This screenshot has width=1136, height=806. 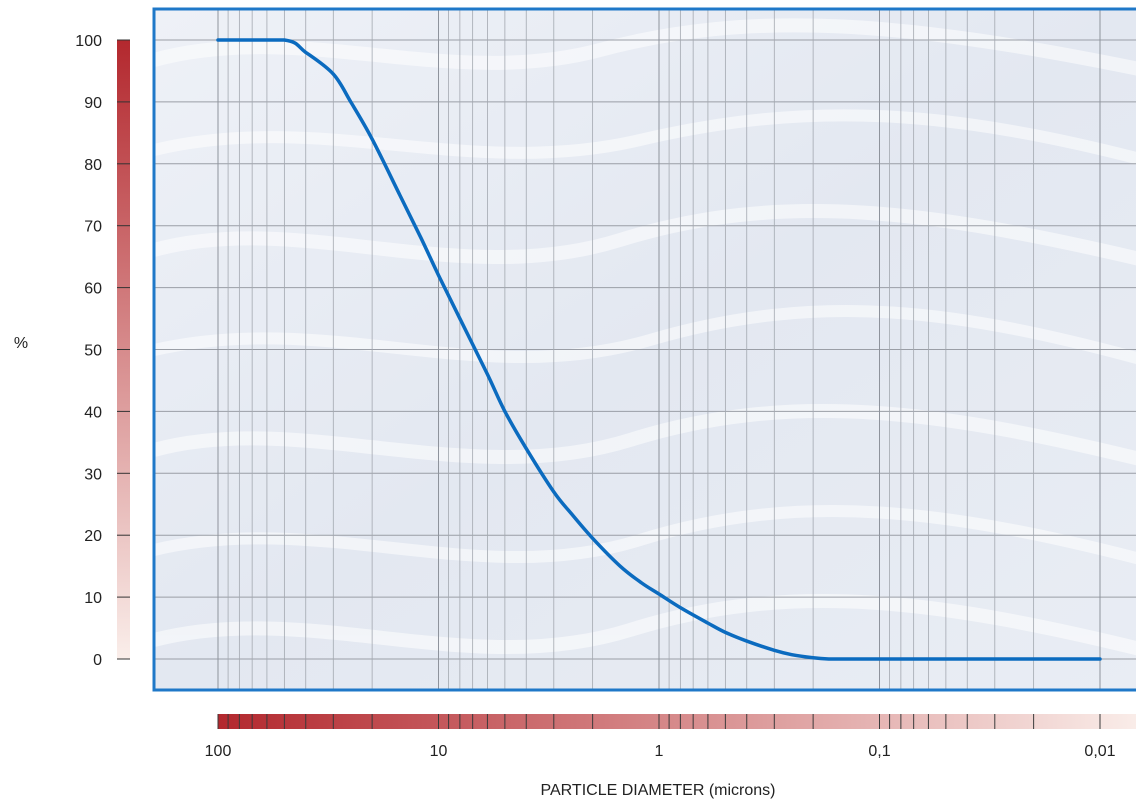 What do you see at coordinates (93, 165) in the screenshot?
I see `y-tick-label: 80` at bounding box center [93, 165].